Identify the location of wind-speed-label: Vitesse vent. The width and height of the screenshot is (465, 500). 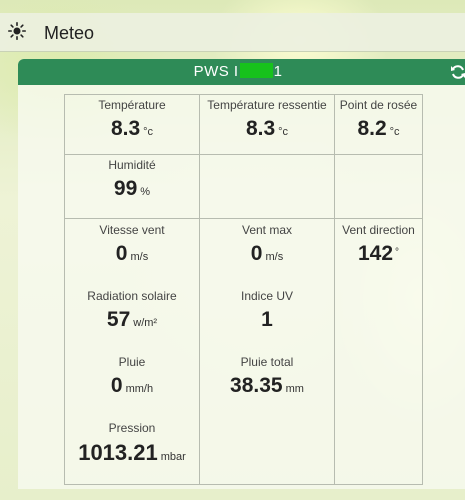
(132, 230).